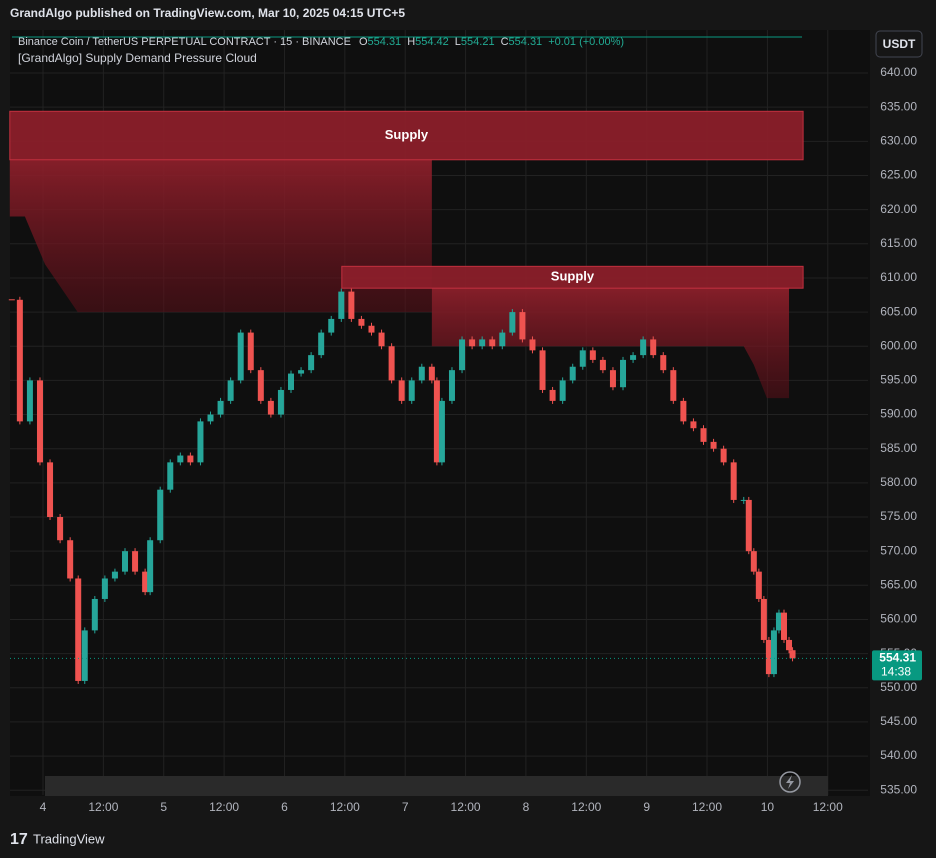 Image resolution: width=936 pixels, height=858 pixels. Describe the element at coordinates (898, 72) in the screenshot. I see `y-tick-label: 640.00` at that location.